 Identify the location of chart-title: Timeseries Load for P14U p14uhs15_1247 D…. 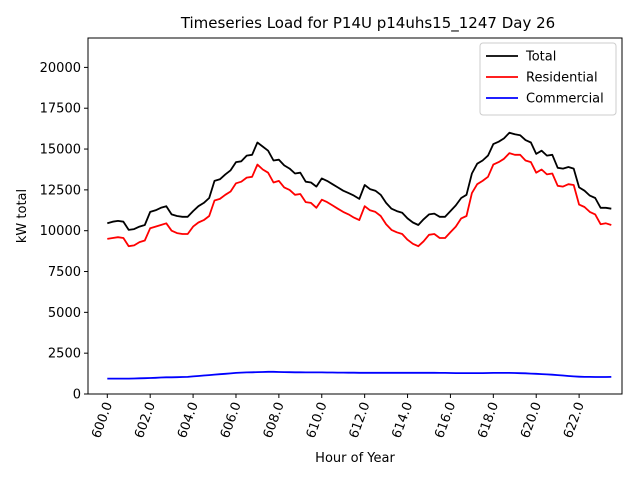
(367, 23).